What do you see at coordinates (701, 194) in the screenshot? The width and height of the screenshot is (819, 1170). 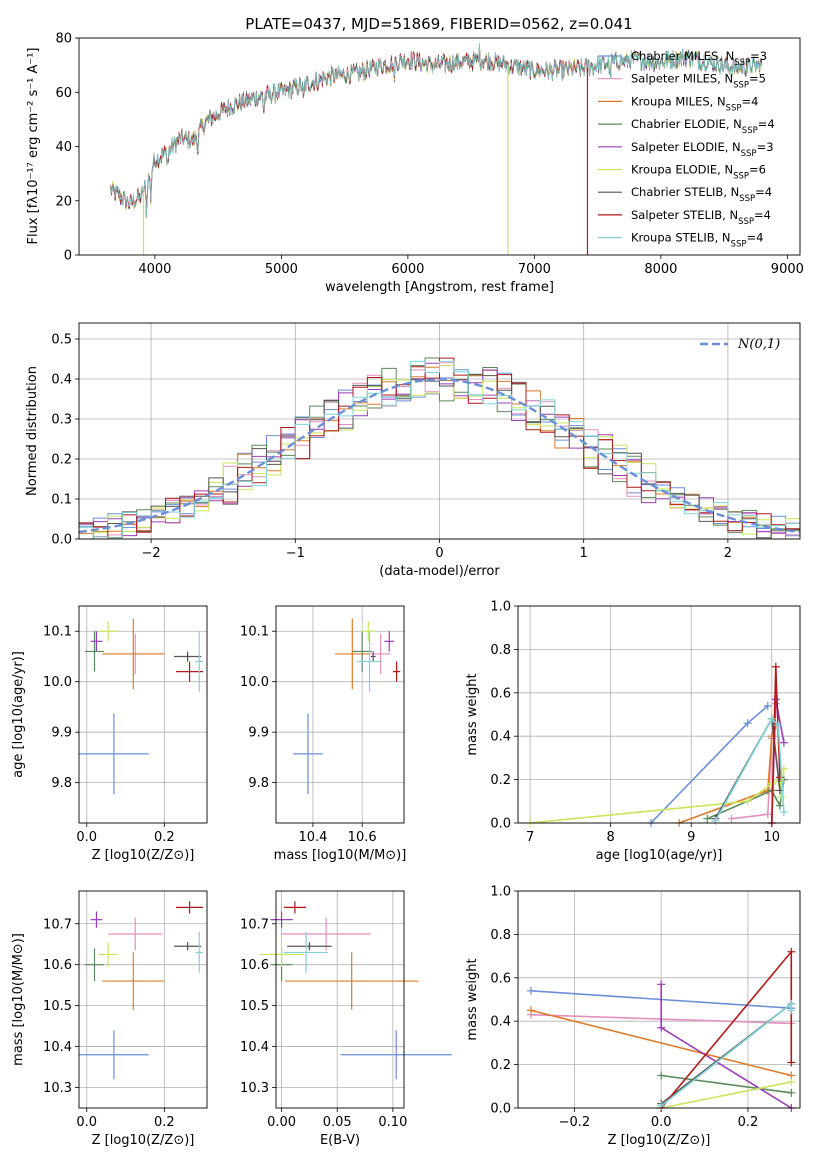 I see `legend-entry: Chabrier STELIB, NSSP=4` at bounding box center [701, 194].